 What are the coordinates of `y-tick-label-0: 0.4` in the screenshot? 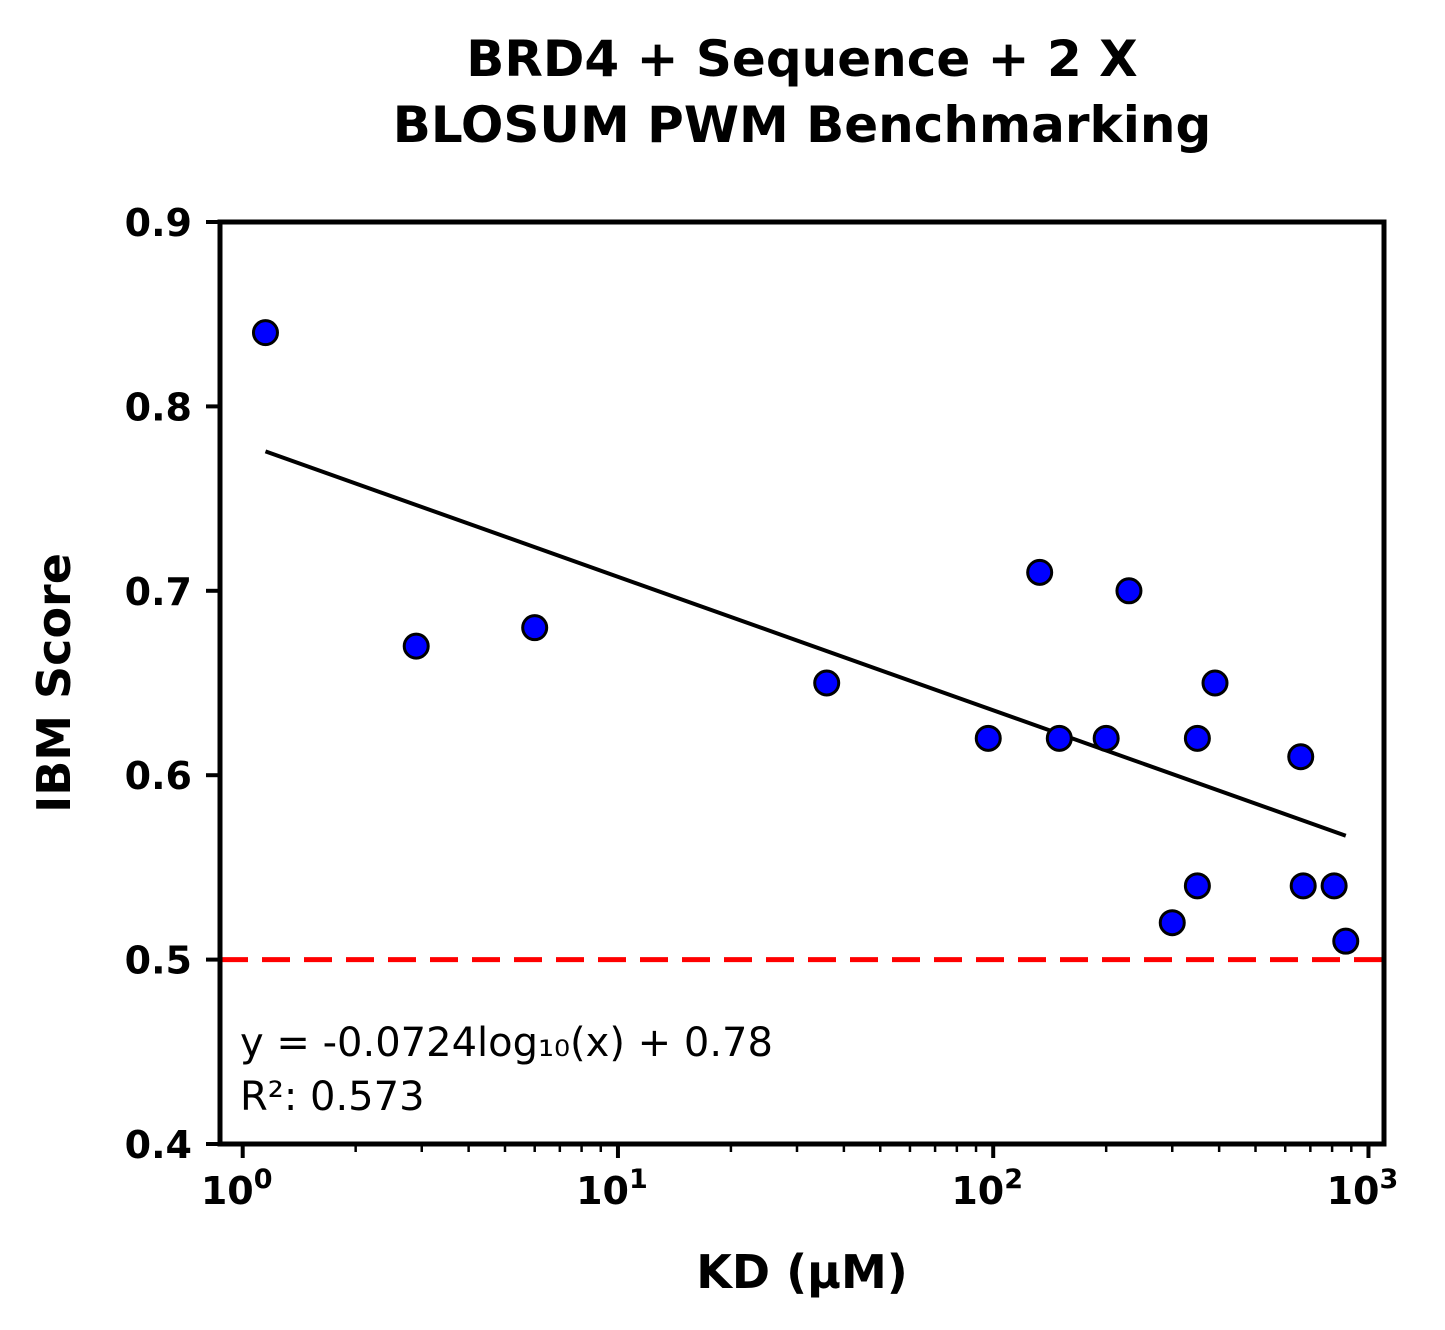 It's located at (158, 1145).